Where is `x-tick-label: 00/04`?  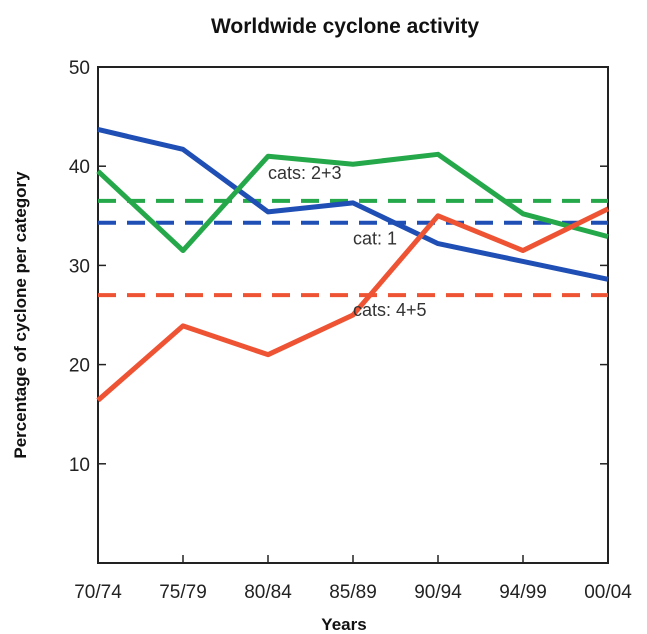 x-tick-label: 00/04 is located at coordinates (608, 592).